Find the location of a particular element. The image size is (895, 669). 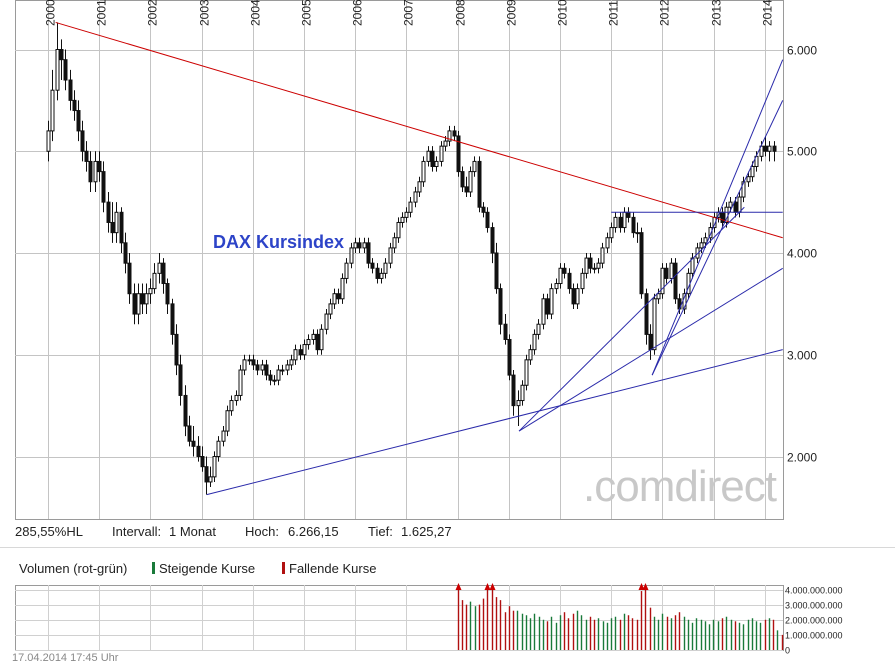

timestamp: 17.04.2014 17:45 Uhr is located at coordinates (65, 658).